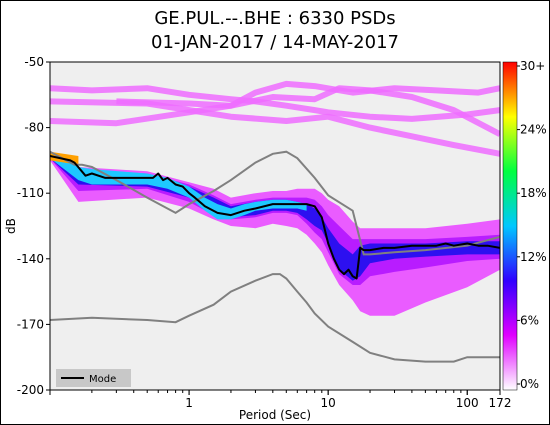 The image size is (550, 425). What do you see at coordinates (30, 390) in the screenshot?
I see `y-tick-label: -200` at bounding box center [30, 390].